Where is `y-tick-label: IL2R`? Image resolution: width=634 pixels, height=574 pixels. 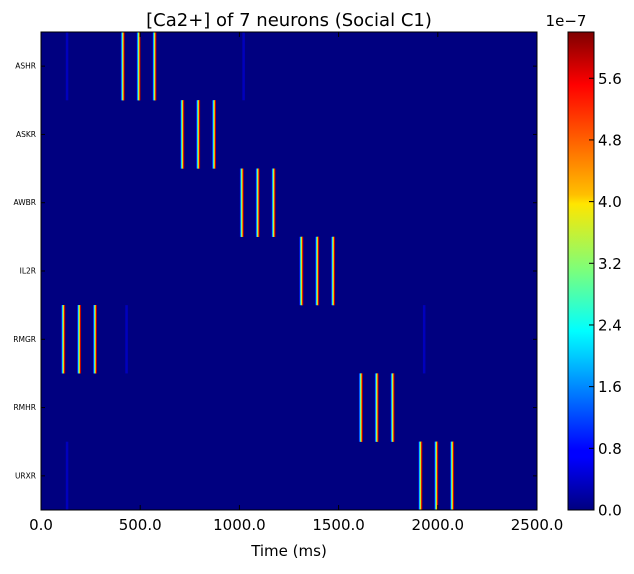
y-tick-label: IL2R is located at coordinates (28, 271).